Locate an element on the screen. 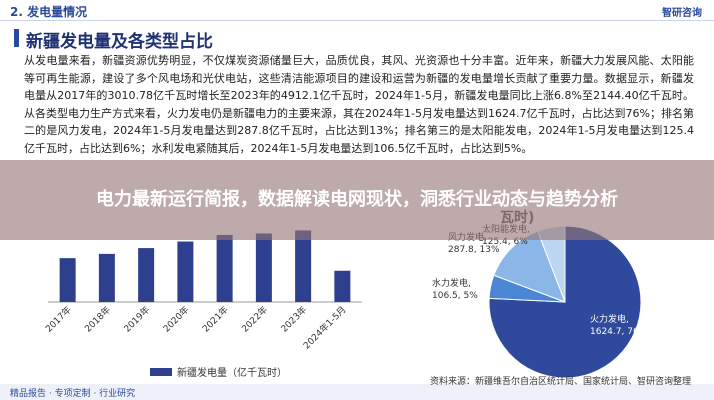 This screenshot has width=714, height=400. slice-value: 1624.7, 76% is located at coordinates (619, 332).